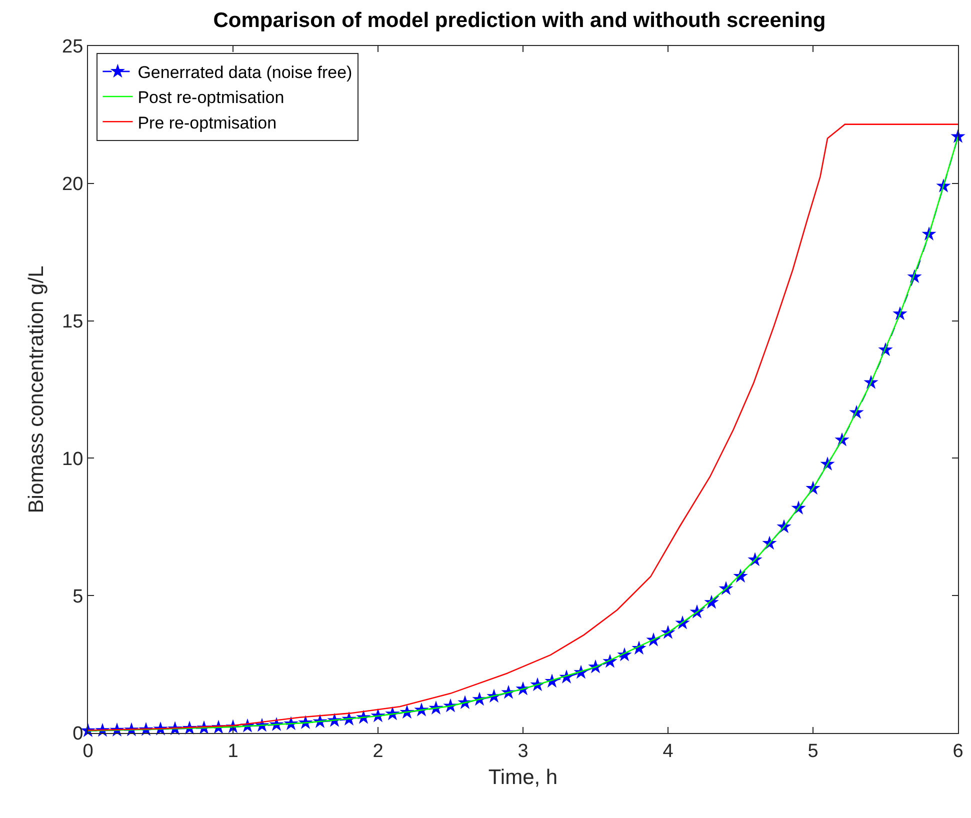  Describe the element at coordinates (958, 751) in the screenshot. I see `x-tick-label: 6` at that location.